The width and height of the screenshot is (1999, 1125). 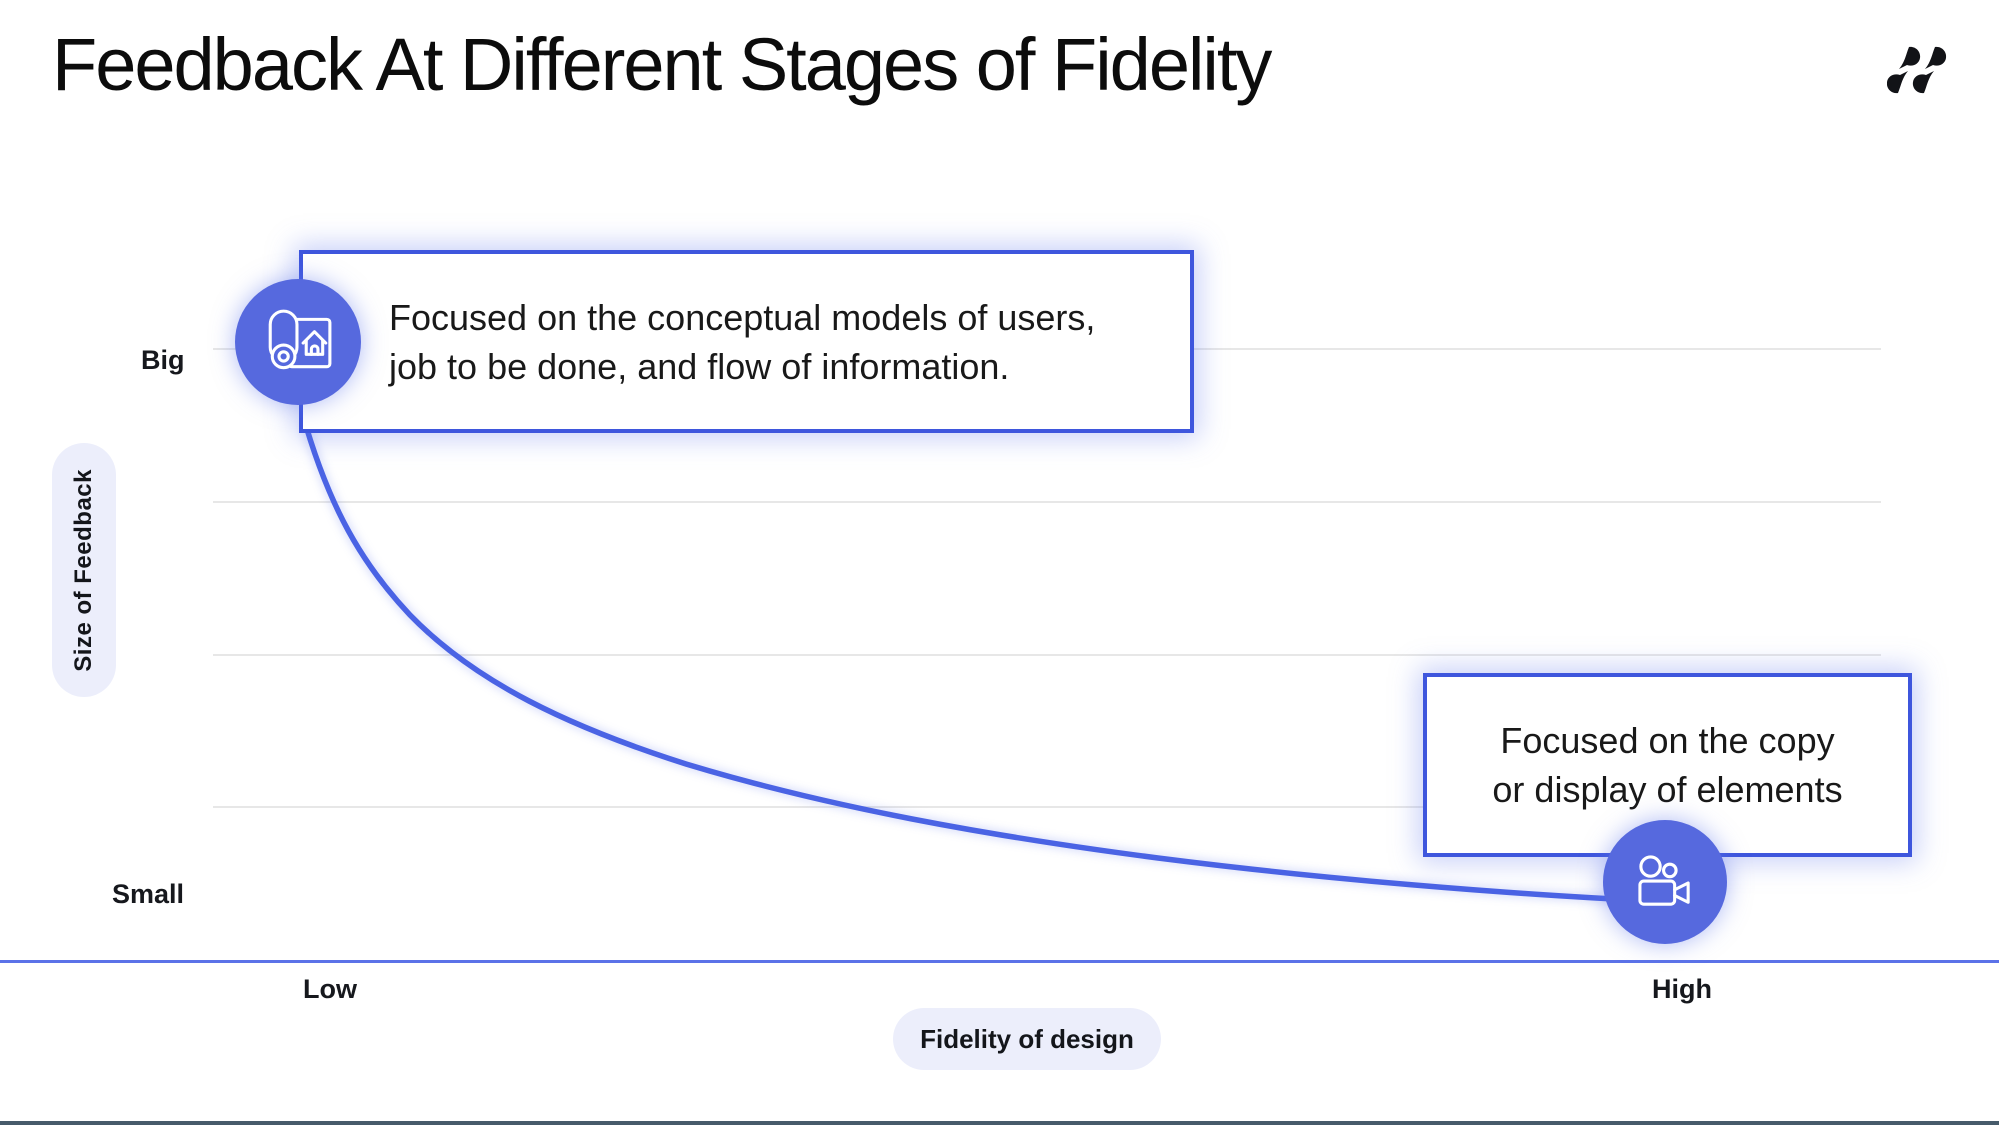 I want to click on bottom-border-line, so click(x=999, y=1123).